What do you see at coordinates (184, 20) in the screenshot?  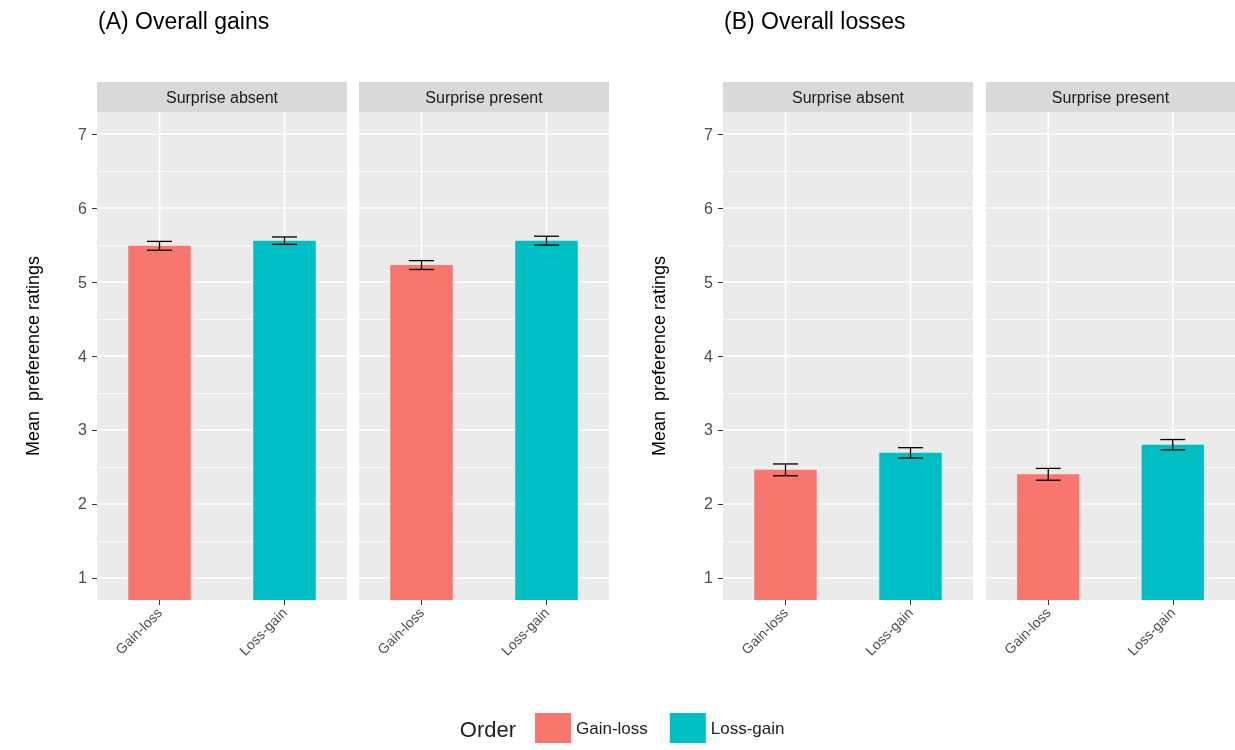 I see `chart-title: (A) Overall gains` at bounding box center [184, 20].